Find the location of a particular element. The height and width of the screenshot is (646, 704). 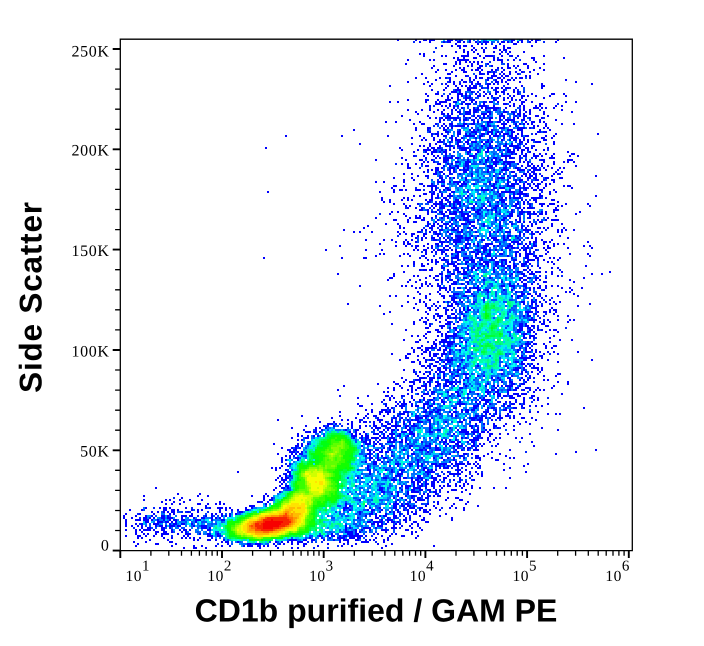

svg-text: 50K is located at coordinates (94, 452).